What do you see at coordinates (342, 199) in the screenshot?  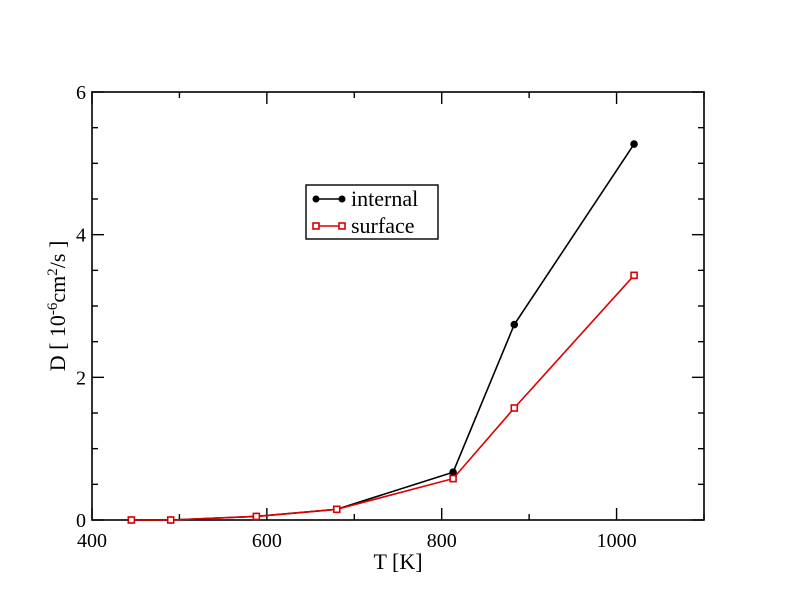 I see `legend-internal-marker-right` at bounding box center [342, 199].